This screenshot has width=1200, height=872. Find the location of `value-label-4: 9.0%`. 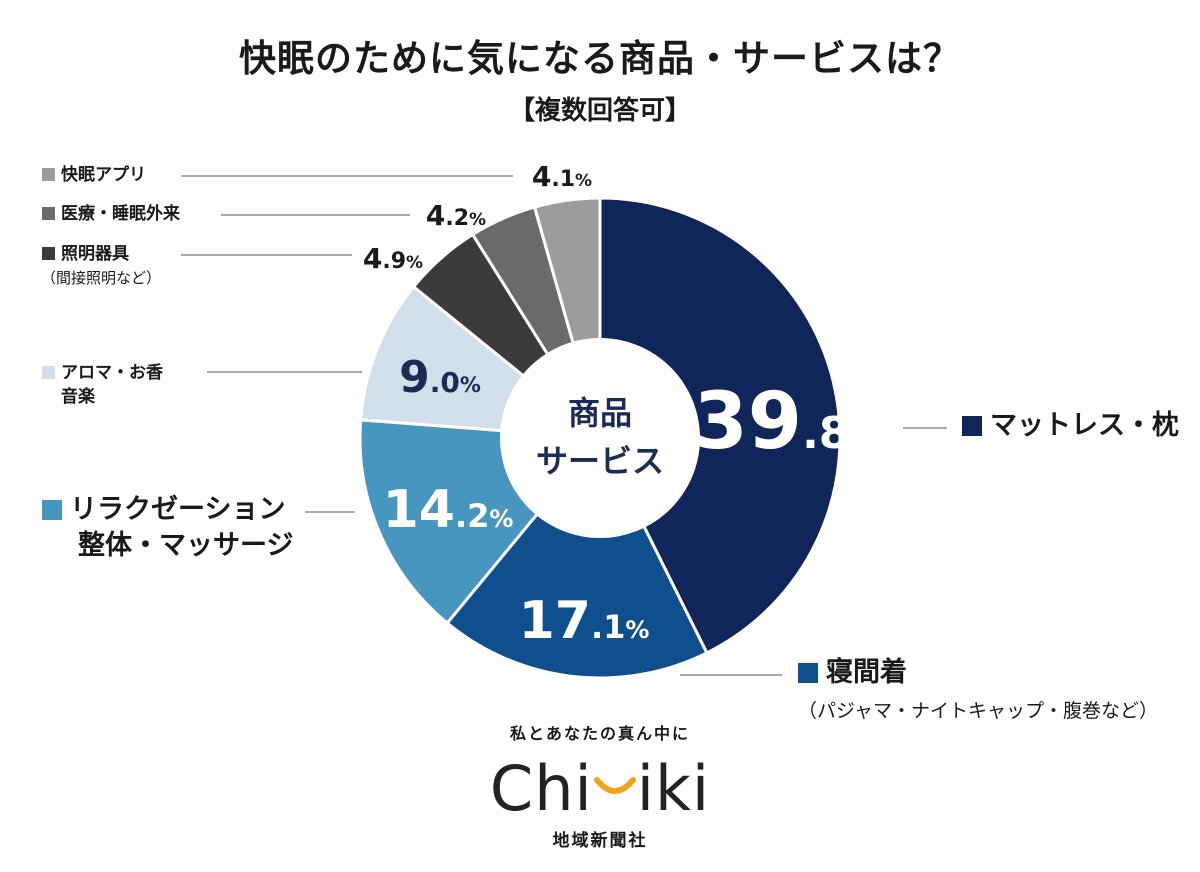

value-label-4: 9.0% is located at coordinates (440, 377).